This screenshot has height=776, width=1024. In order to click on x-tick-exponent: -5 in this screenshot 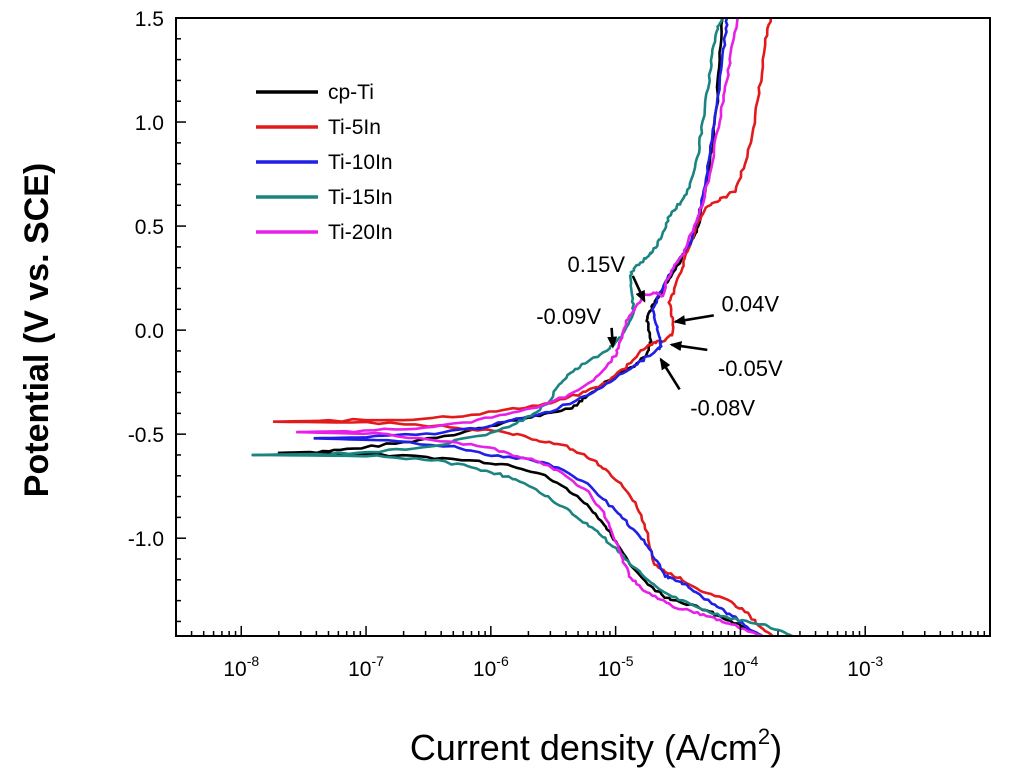, I will do `click(627, 661)`.